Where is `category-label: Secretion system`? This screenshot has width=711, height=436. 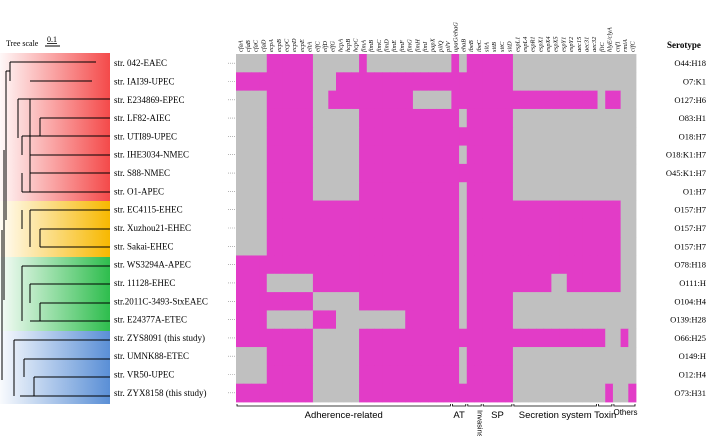
category-label: Secretion system is located at coordinates (555, 415).